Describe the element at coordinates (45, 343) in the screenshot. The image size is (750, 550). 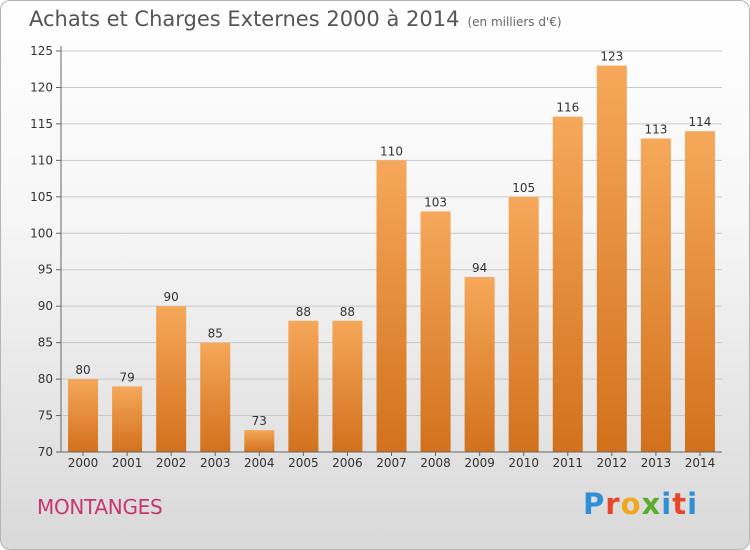
I see `y-tick-label: 85` at that location.